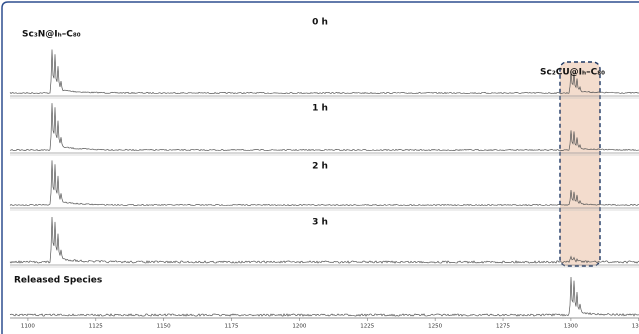  Describe the element at coordinates (572, 73) in the screenshot. I see `species-label: Sc₂CU@Iₕ–C₈₀` at that location.